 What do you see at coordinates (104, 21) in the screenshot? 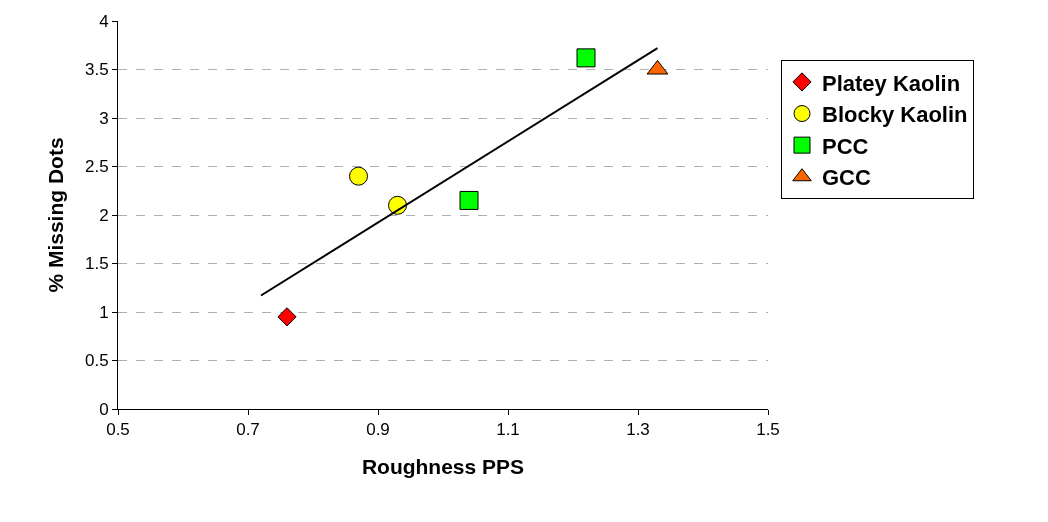
I see `y-tick-label: 4` at bounding box center [104, 21].